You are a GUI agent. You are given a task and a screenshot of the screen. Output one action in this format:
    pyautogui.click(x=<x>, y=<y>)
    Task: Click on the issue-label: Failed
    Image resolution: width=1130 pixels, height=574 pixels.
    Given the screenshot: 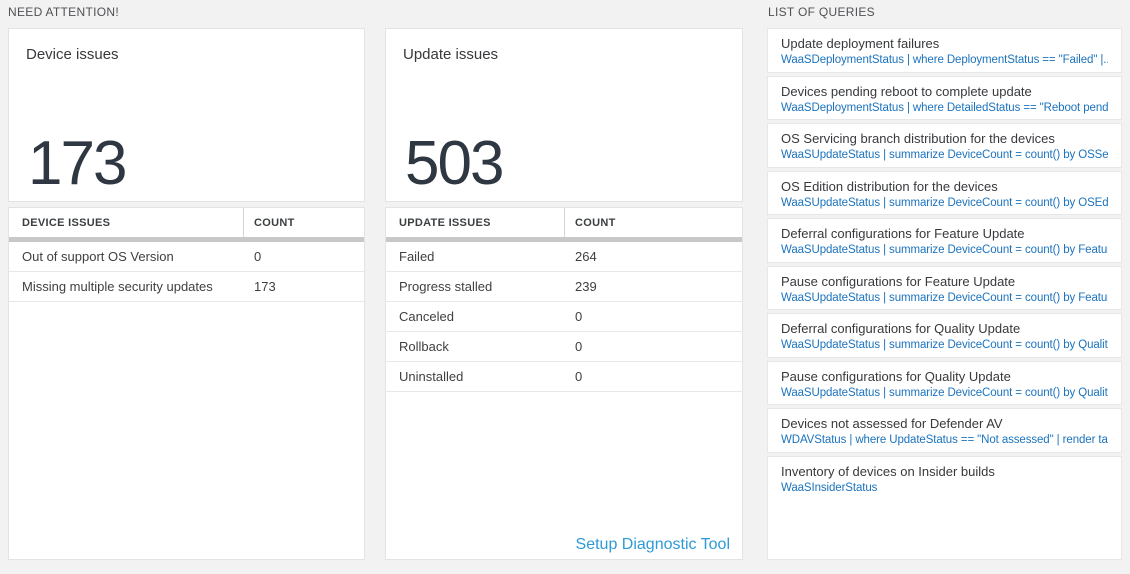 What is the action you would take?
    pyautogui.click(x=417, y=256)
    